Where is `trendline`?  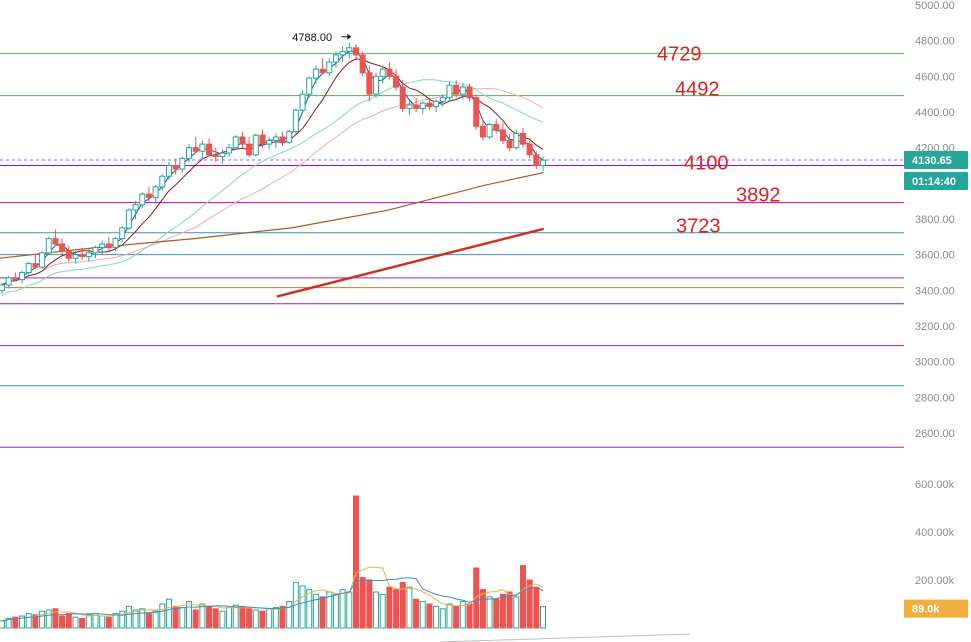 trendline is located at coordinates (410, 262).